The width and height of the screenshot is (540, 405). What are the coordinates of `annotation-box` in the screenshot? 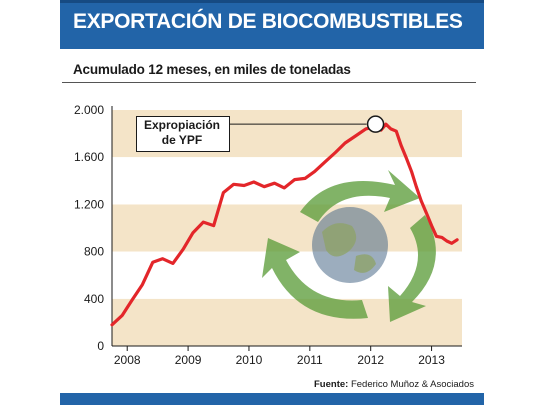 It's located at (183, 134).